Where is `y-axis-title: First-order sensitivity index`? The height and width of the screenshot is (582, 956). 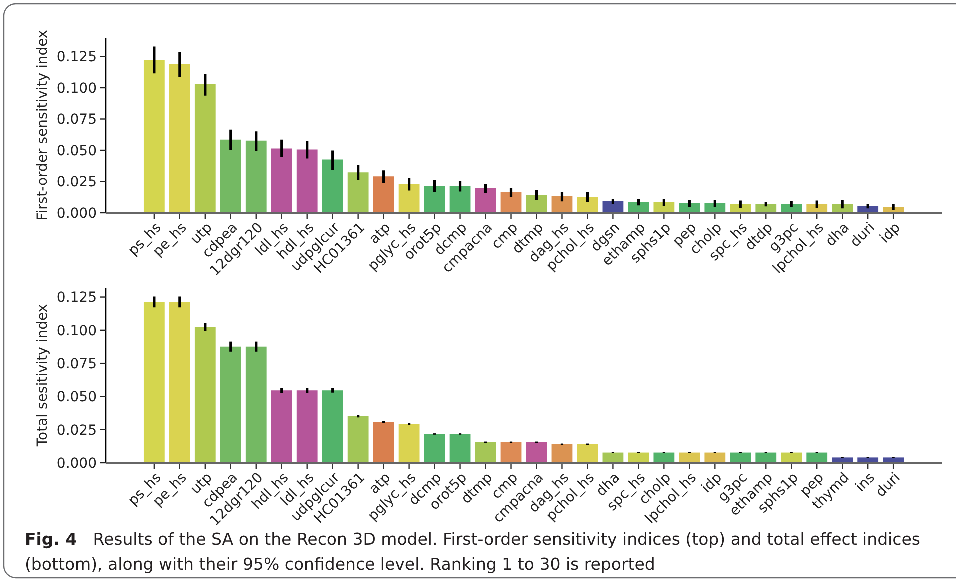 y-axis-title: First-order sensitivity index is located at coordinates (42, 125).